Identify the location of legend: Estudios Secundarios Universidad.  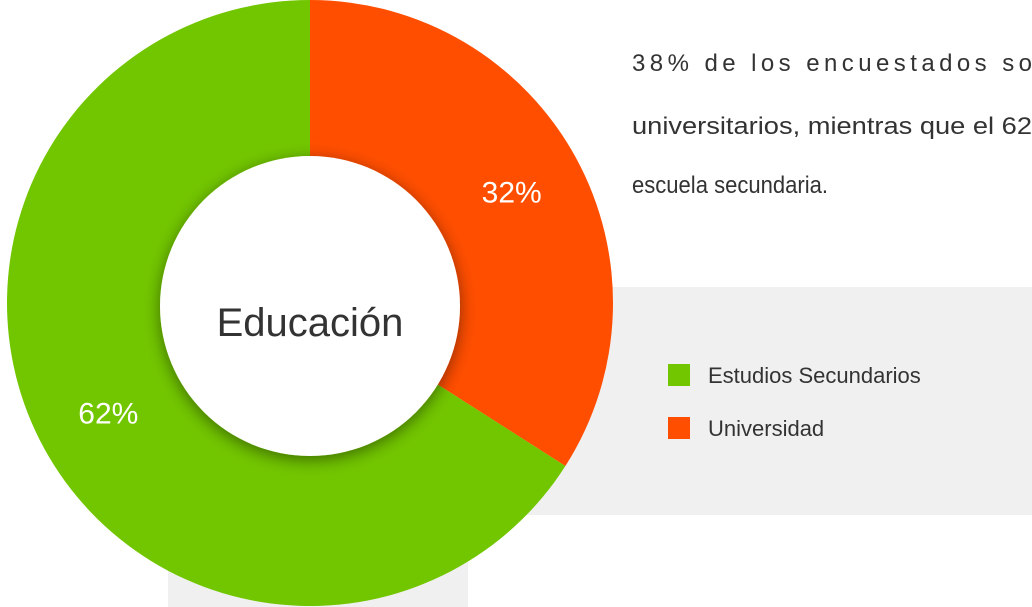
(794, 402).